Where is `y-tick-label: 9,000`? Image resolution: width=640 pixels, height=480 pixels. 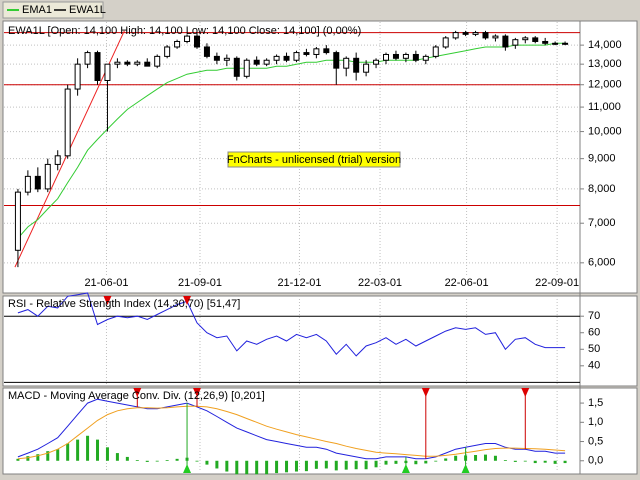
y-tick-label: 9,000 is located at coordinates (602, 159).